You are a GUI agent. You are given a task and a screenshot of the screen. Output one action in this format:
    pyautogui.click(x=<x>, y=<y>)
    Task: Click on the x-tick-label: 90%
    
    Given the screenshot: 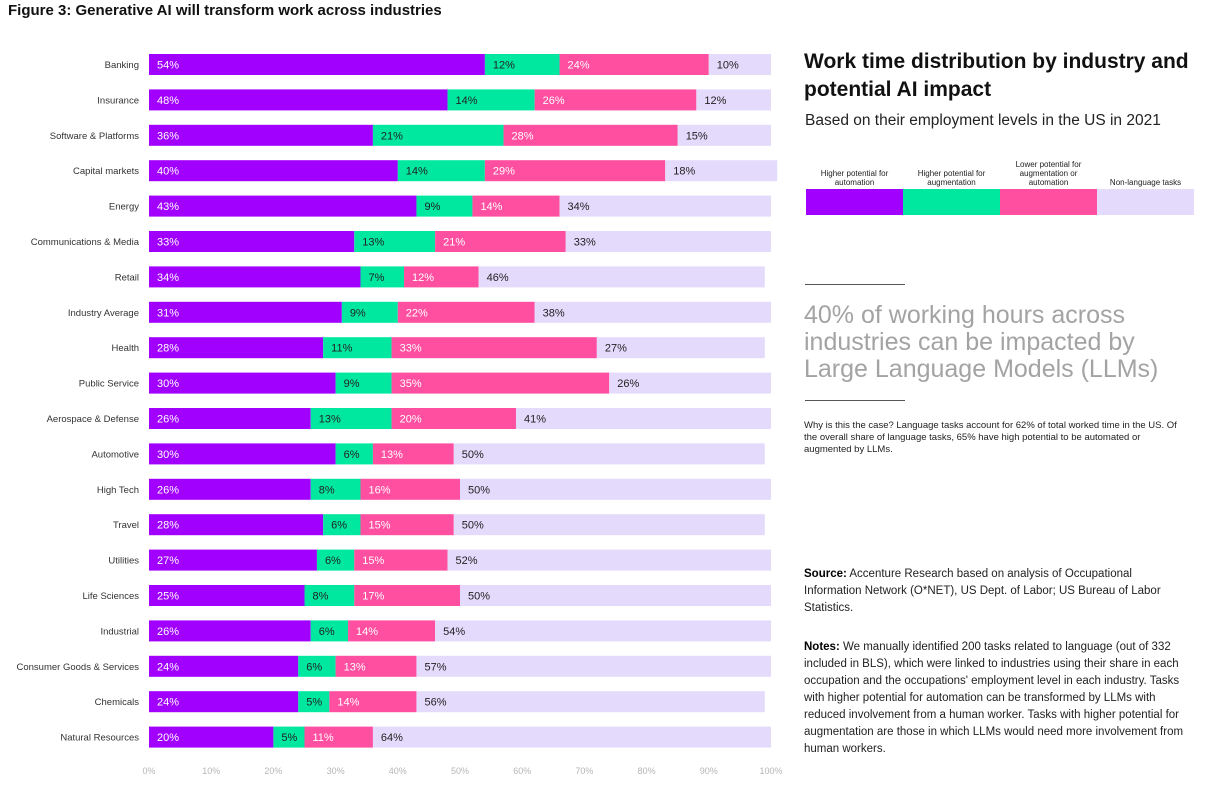 What is the action you would take?
    pyautogui.click(x=709, y=771)
    